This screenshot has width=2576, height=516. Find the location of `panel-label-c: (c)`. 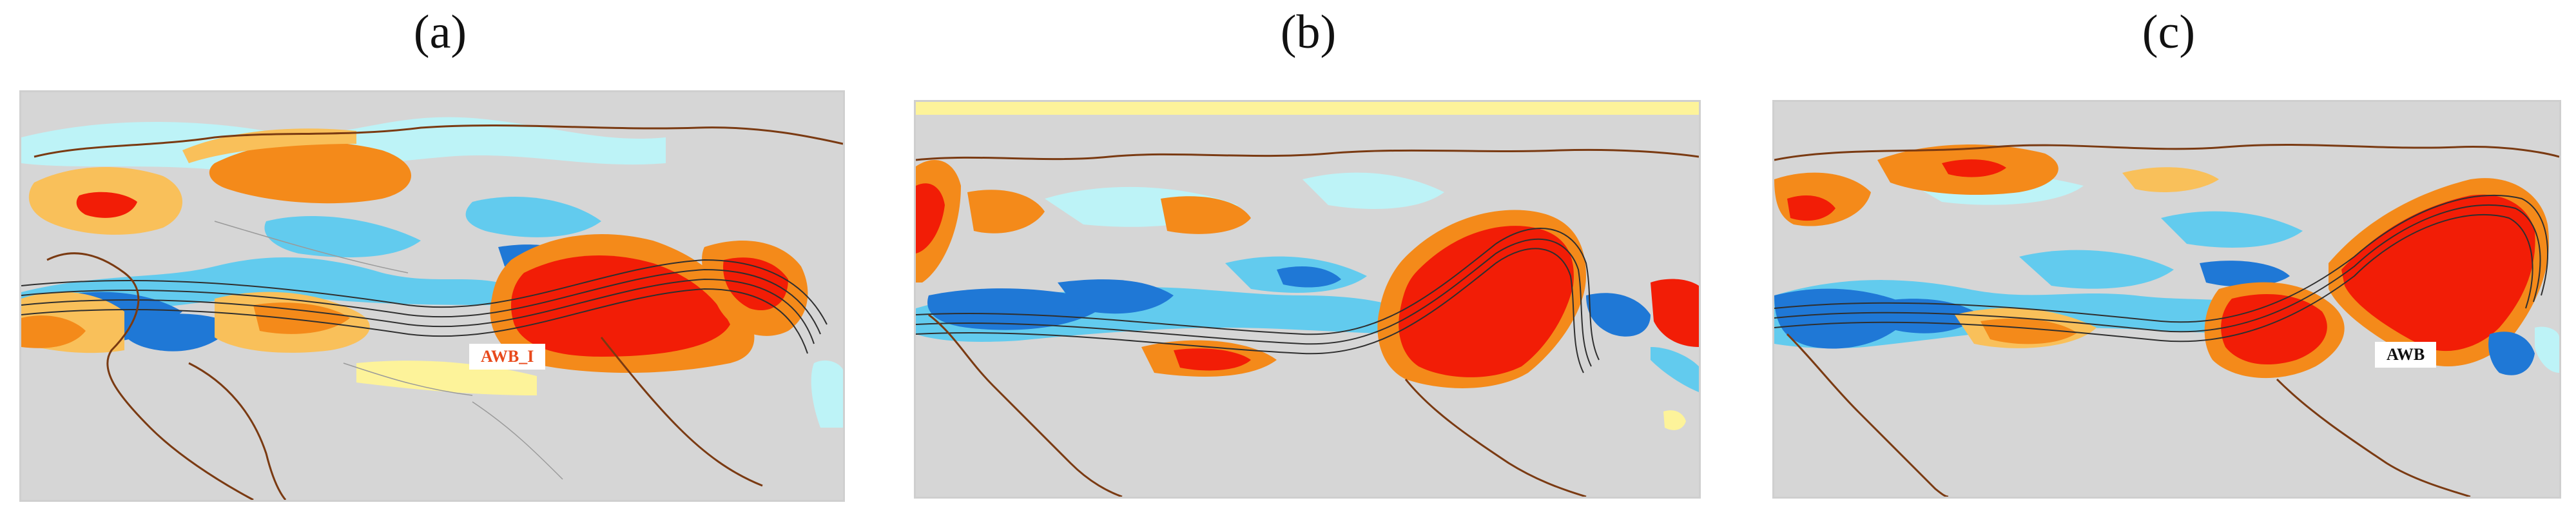

panel-label-c: (c) is located at coordinates (2169, 33).